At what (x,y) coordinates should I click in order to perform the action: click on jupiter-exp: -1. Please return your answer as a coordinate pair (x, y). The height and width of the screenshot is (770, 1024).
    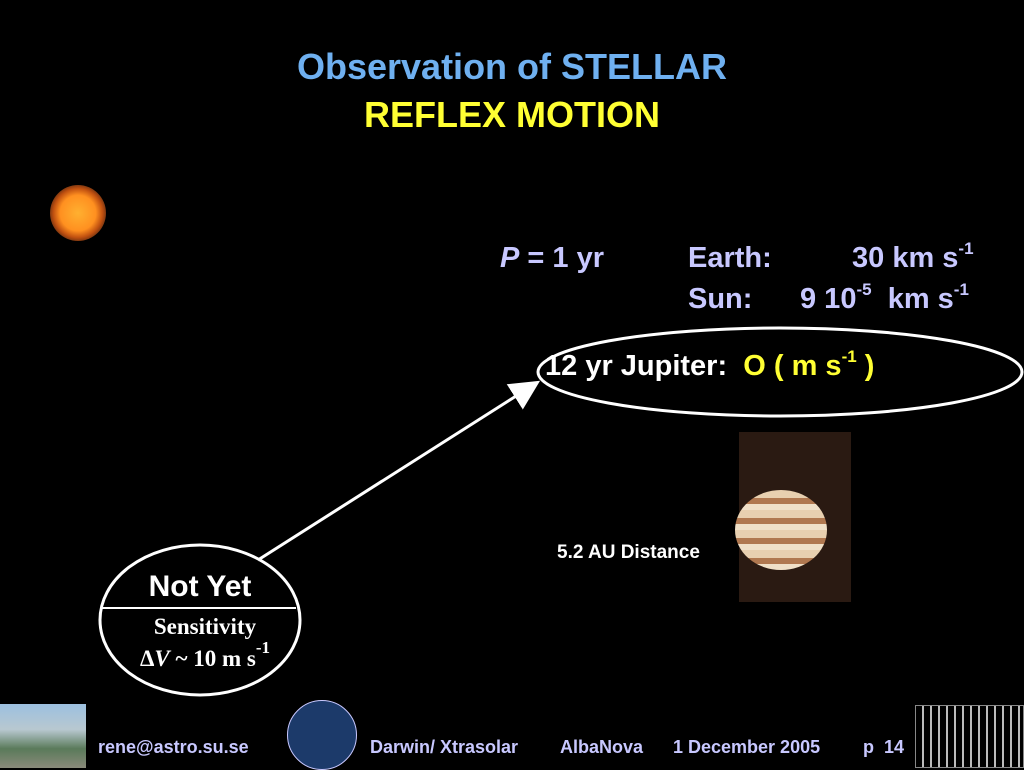
    Looking at the image, I should click on (849, 356).